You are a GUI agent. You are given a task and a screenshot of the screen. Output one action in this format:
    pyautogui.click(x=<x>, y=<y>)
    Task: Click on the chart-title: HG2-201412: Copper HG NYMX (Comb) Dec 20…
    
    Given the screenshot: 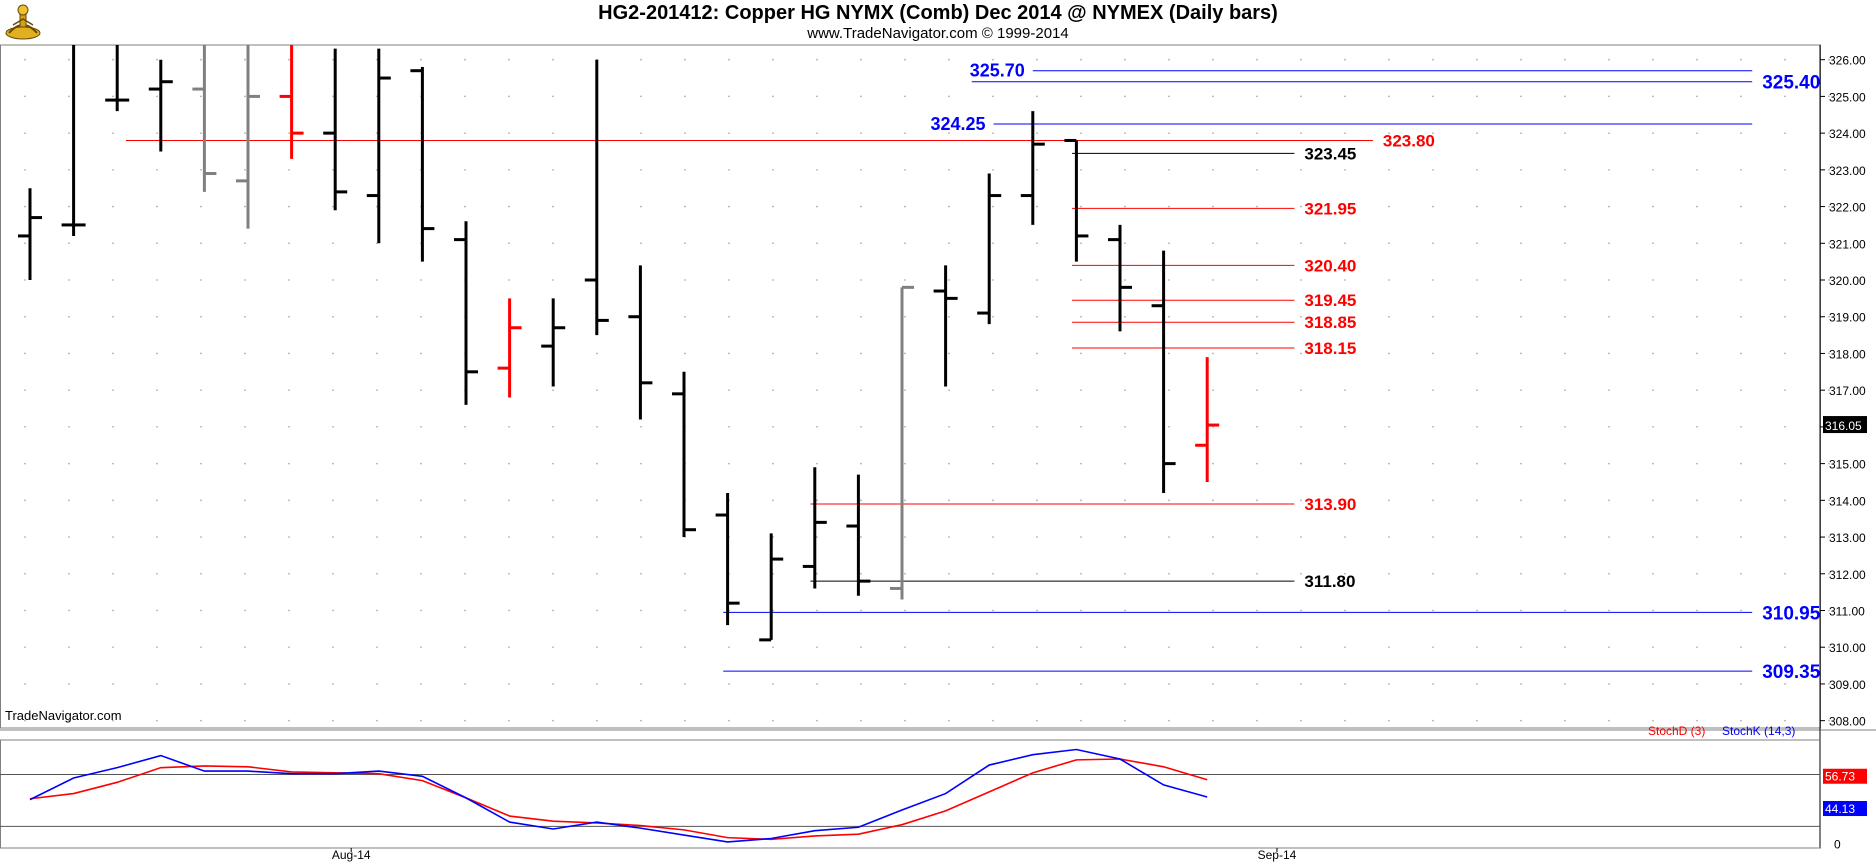 What is the action you would take?
    pyautogui.click(x=938, y=13)
    